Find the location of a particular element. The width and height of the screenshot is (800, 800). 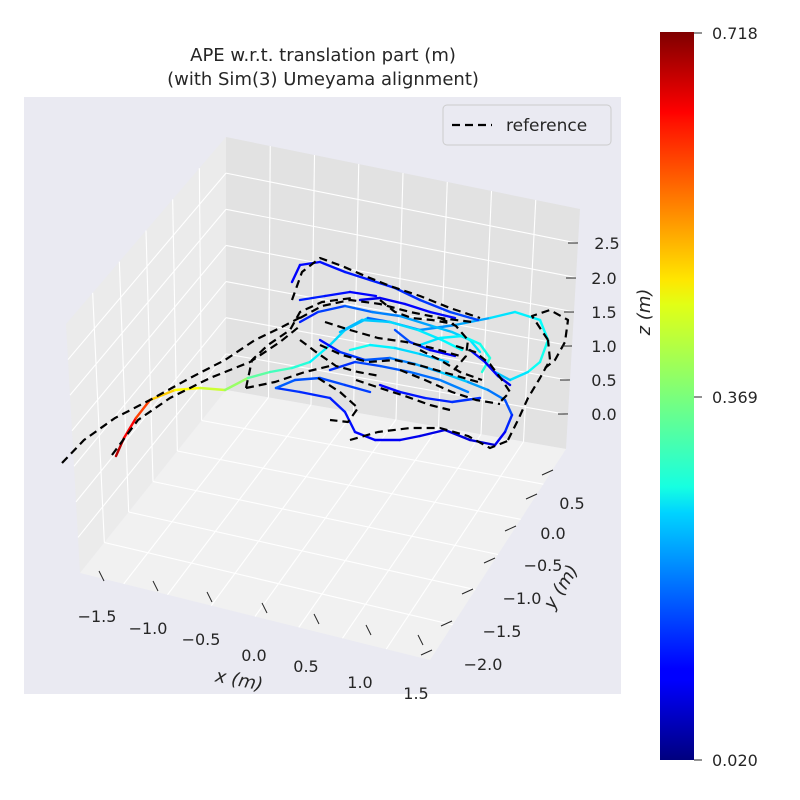

legend-box is located at coordinates (527, 125).